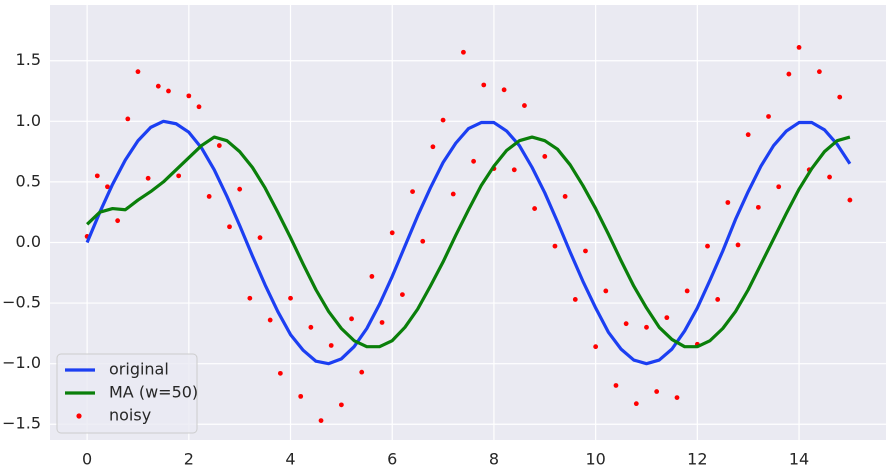 Image resolution: width=893 pixels, height=473 pixels. Describe the element at coordinates (799, 459) in the screenshot. I see `x-tick-label: 14` at that location.